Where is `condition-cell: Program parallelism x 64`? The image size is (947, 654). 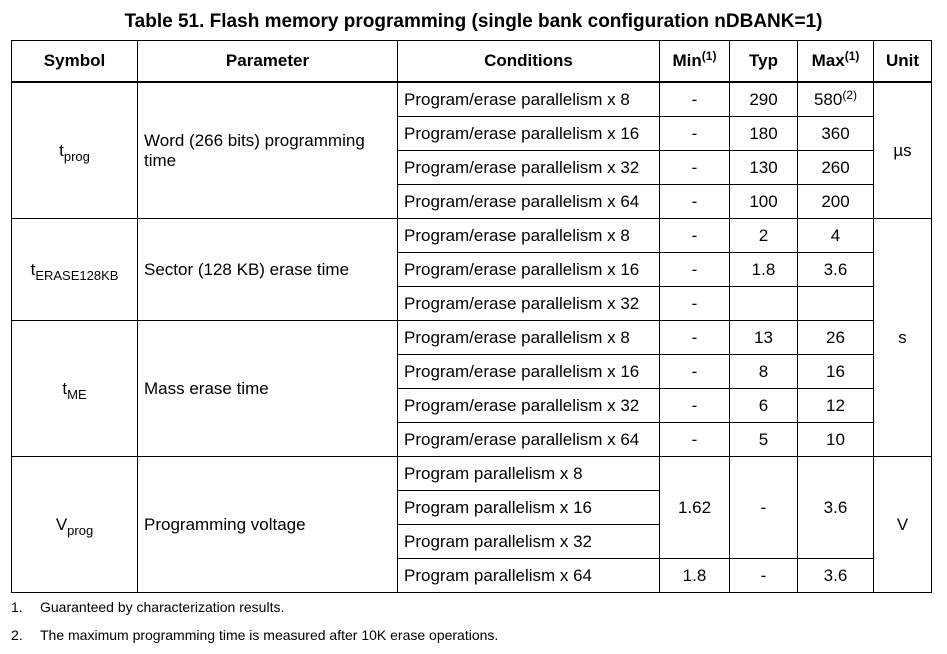
condition-cell: Program parallelism x 64 is located at coordinates (528, 575).